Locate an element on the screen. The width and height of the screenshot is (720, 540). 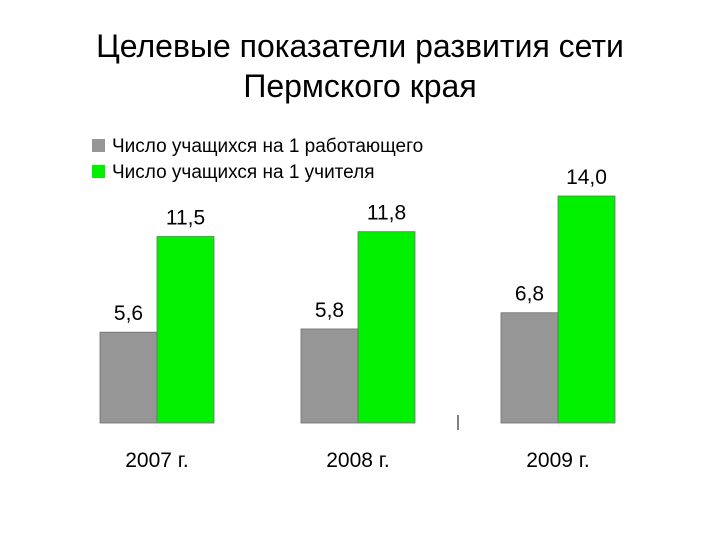
value-label-series1-1: 5,6 is located at coordinates (128, 313).